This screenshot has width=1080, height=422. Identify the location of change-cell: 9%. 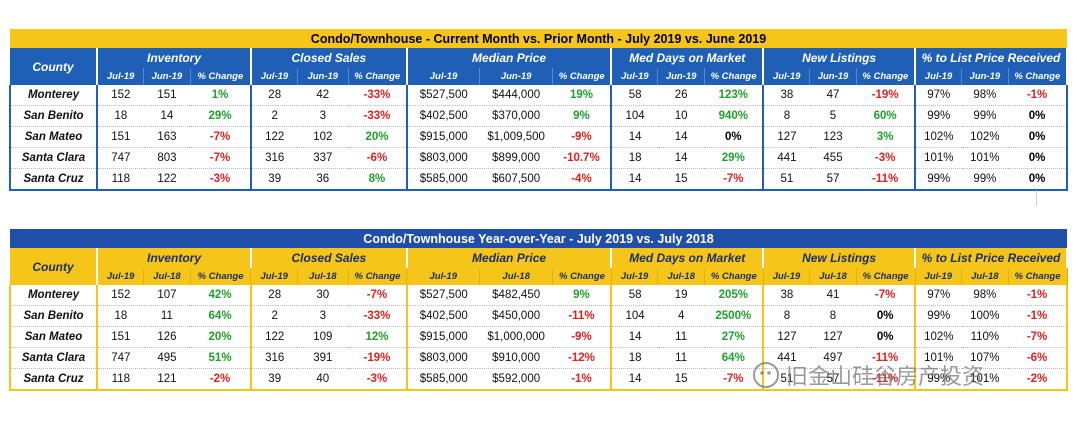
(582, 295).